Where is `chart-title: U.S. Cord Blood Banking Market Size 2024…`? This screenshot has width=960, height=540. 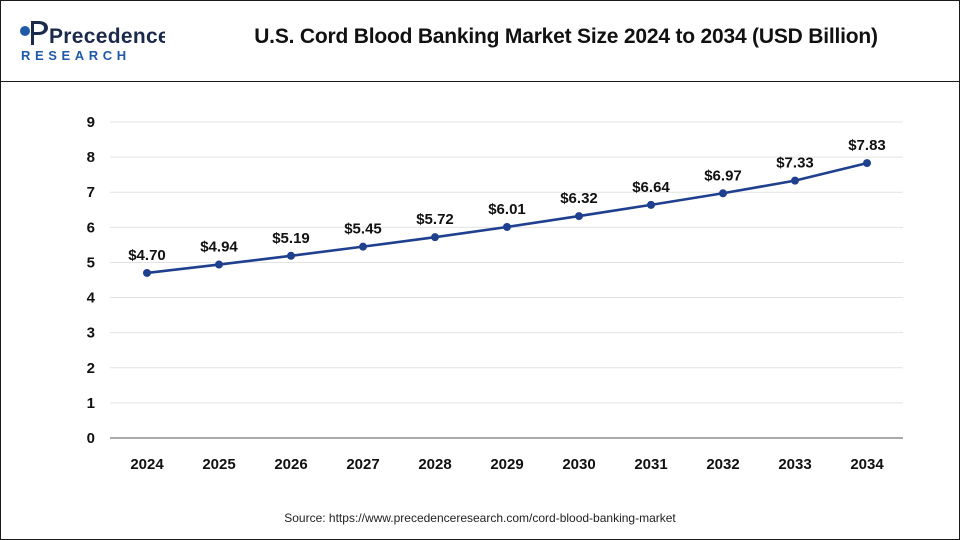
chart-title: U.S. Cord Blood Banking Market Size 2024… is located at coordinates (566, 36).